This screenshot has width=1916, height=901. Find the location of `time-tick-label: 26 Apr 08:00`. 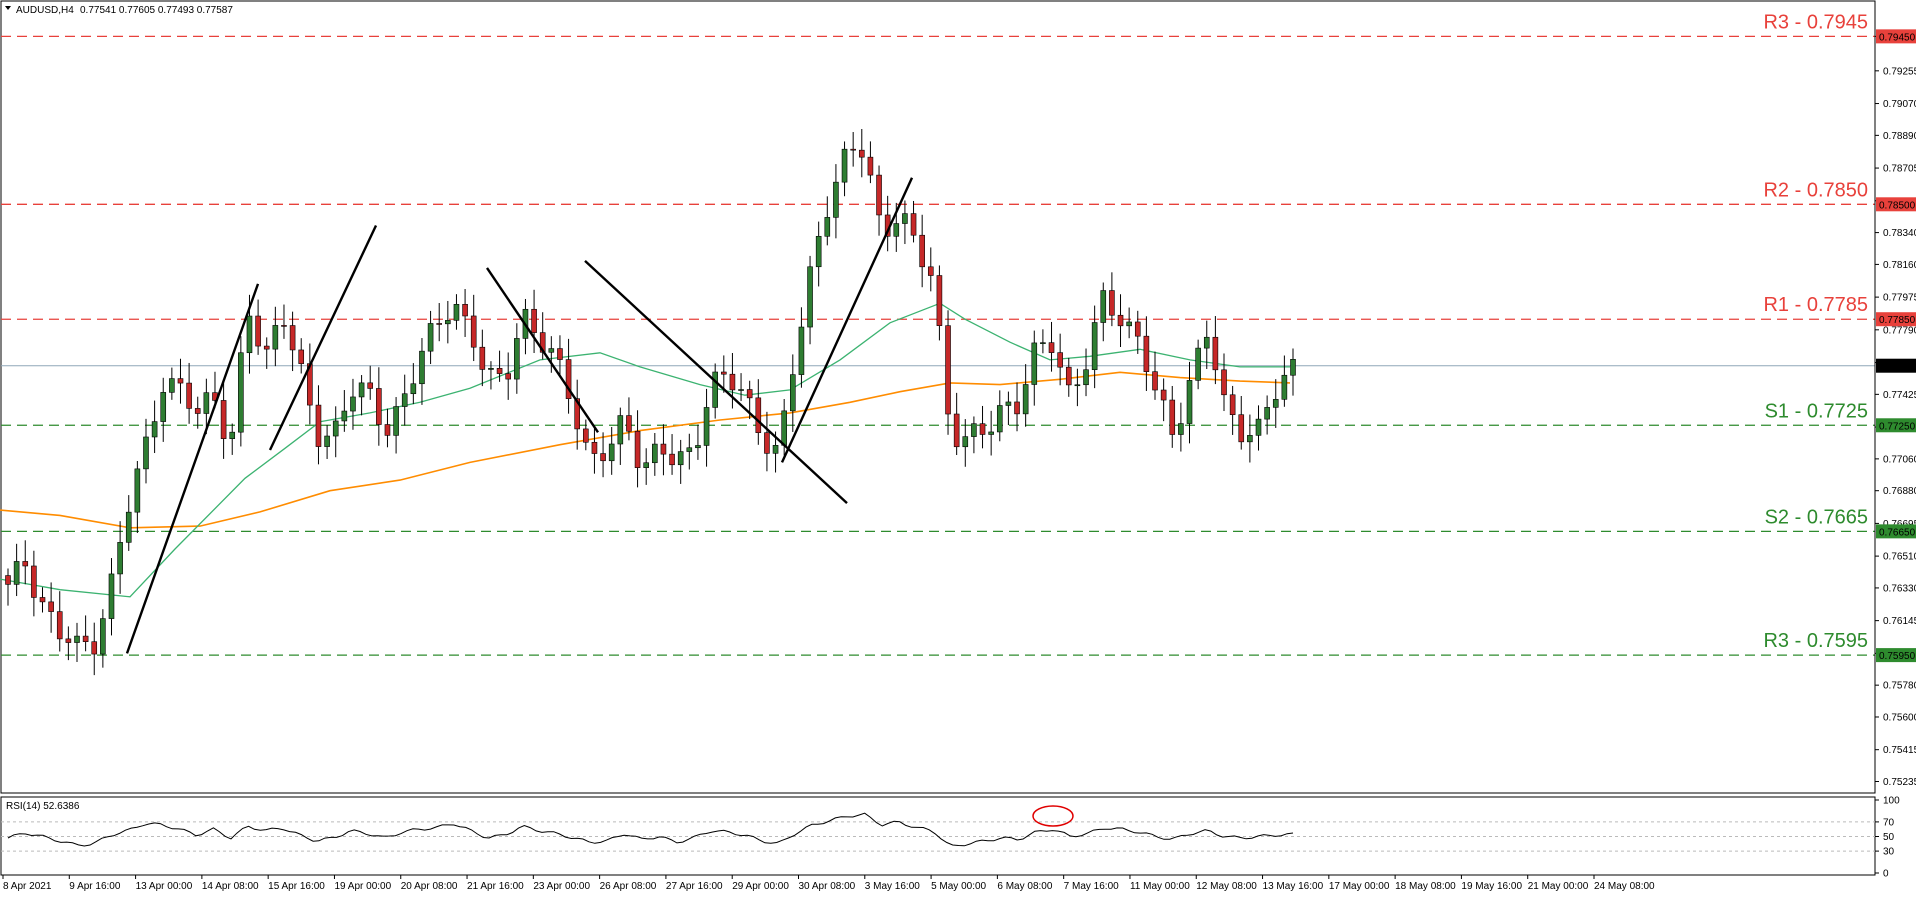

time-tick-label: 26 Apr 08:00 is located at coordinates (628, 886).